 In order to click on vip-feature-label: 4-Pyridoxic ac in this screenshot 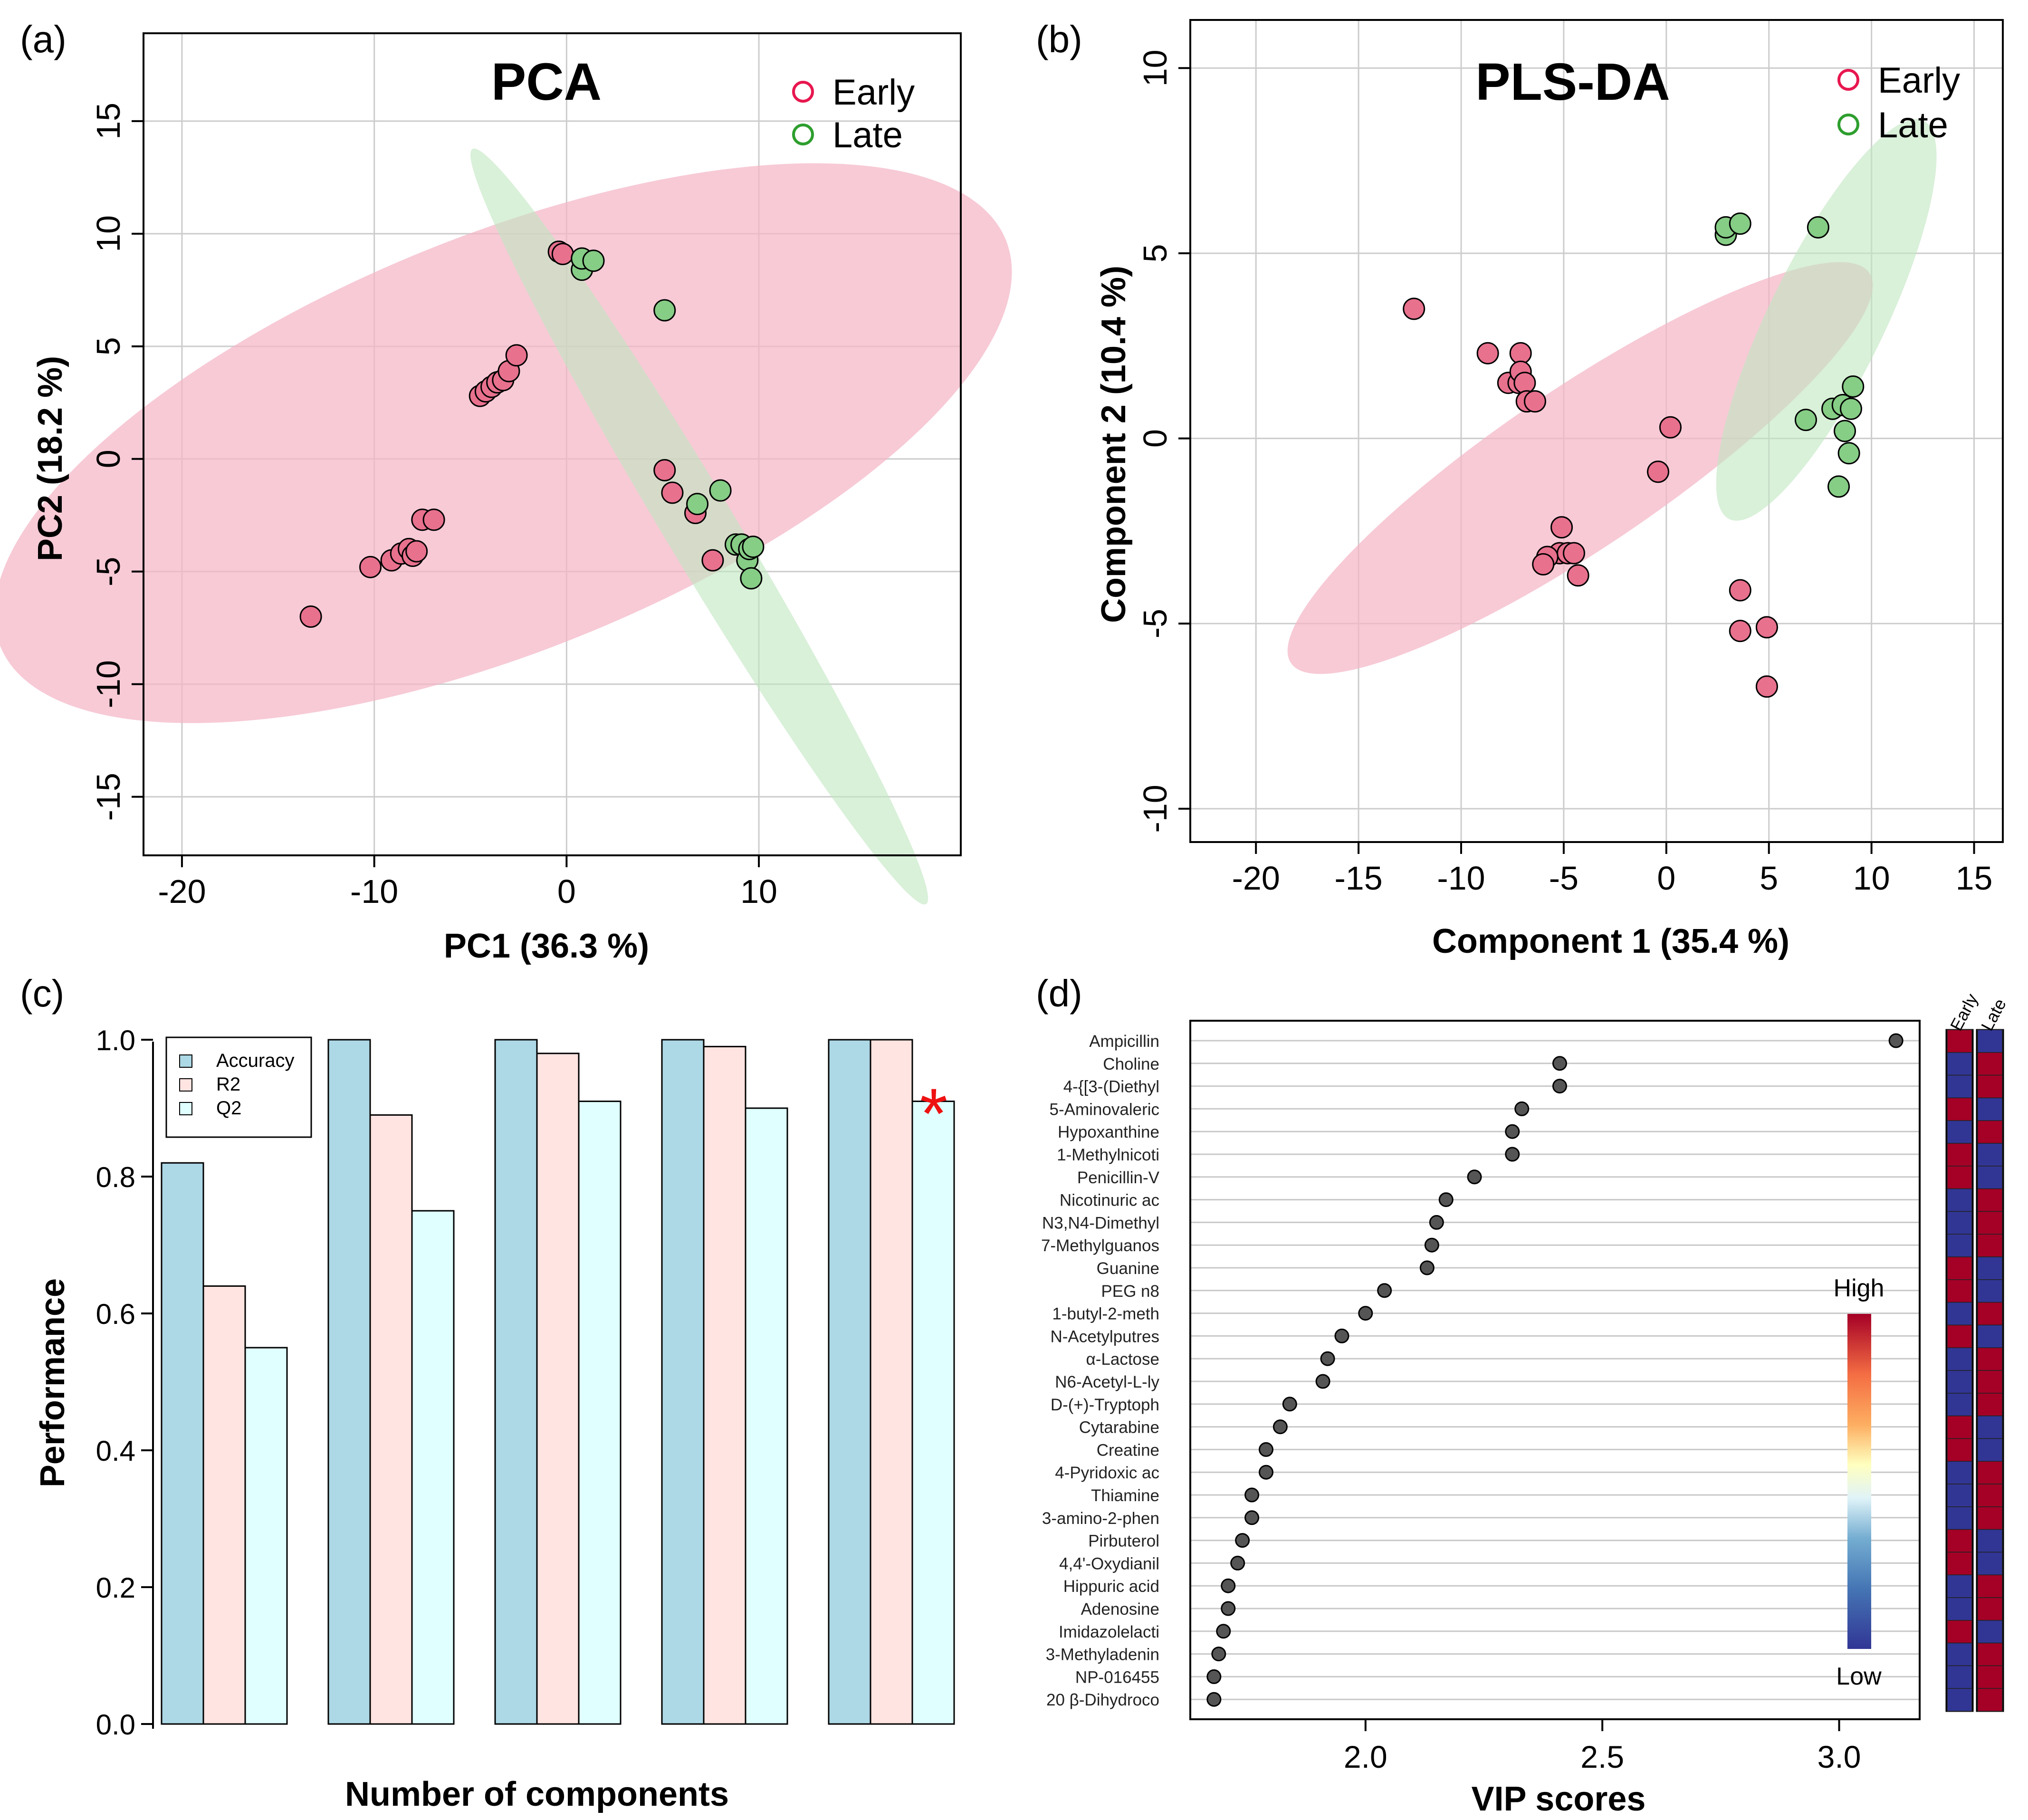, I will do `click(1107, 1473)`.